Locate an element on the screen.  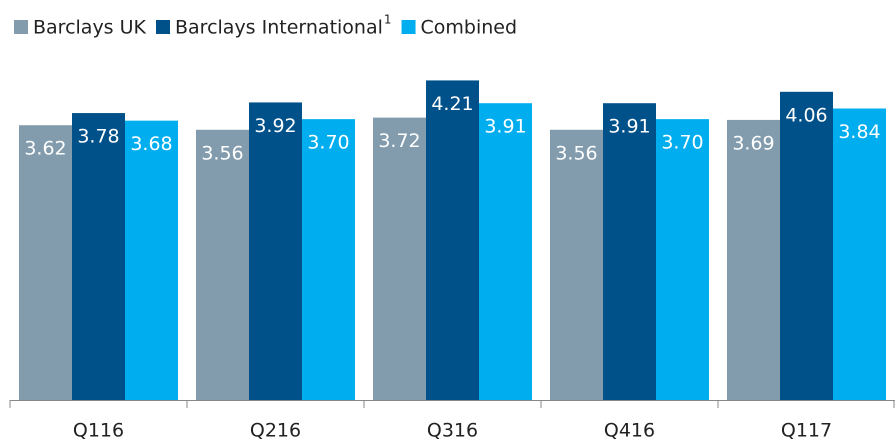
x-tick-label: Q116 is located at coordinates (98, 431).